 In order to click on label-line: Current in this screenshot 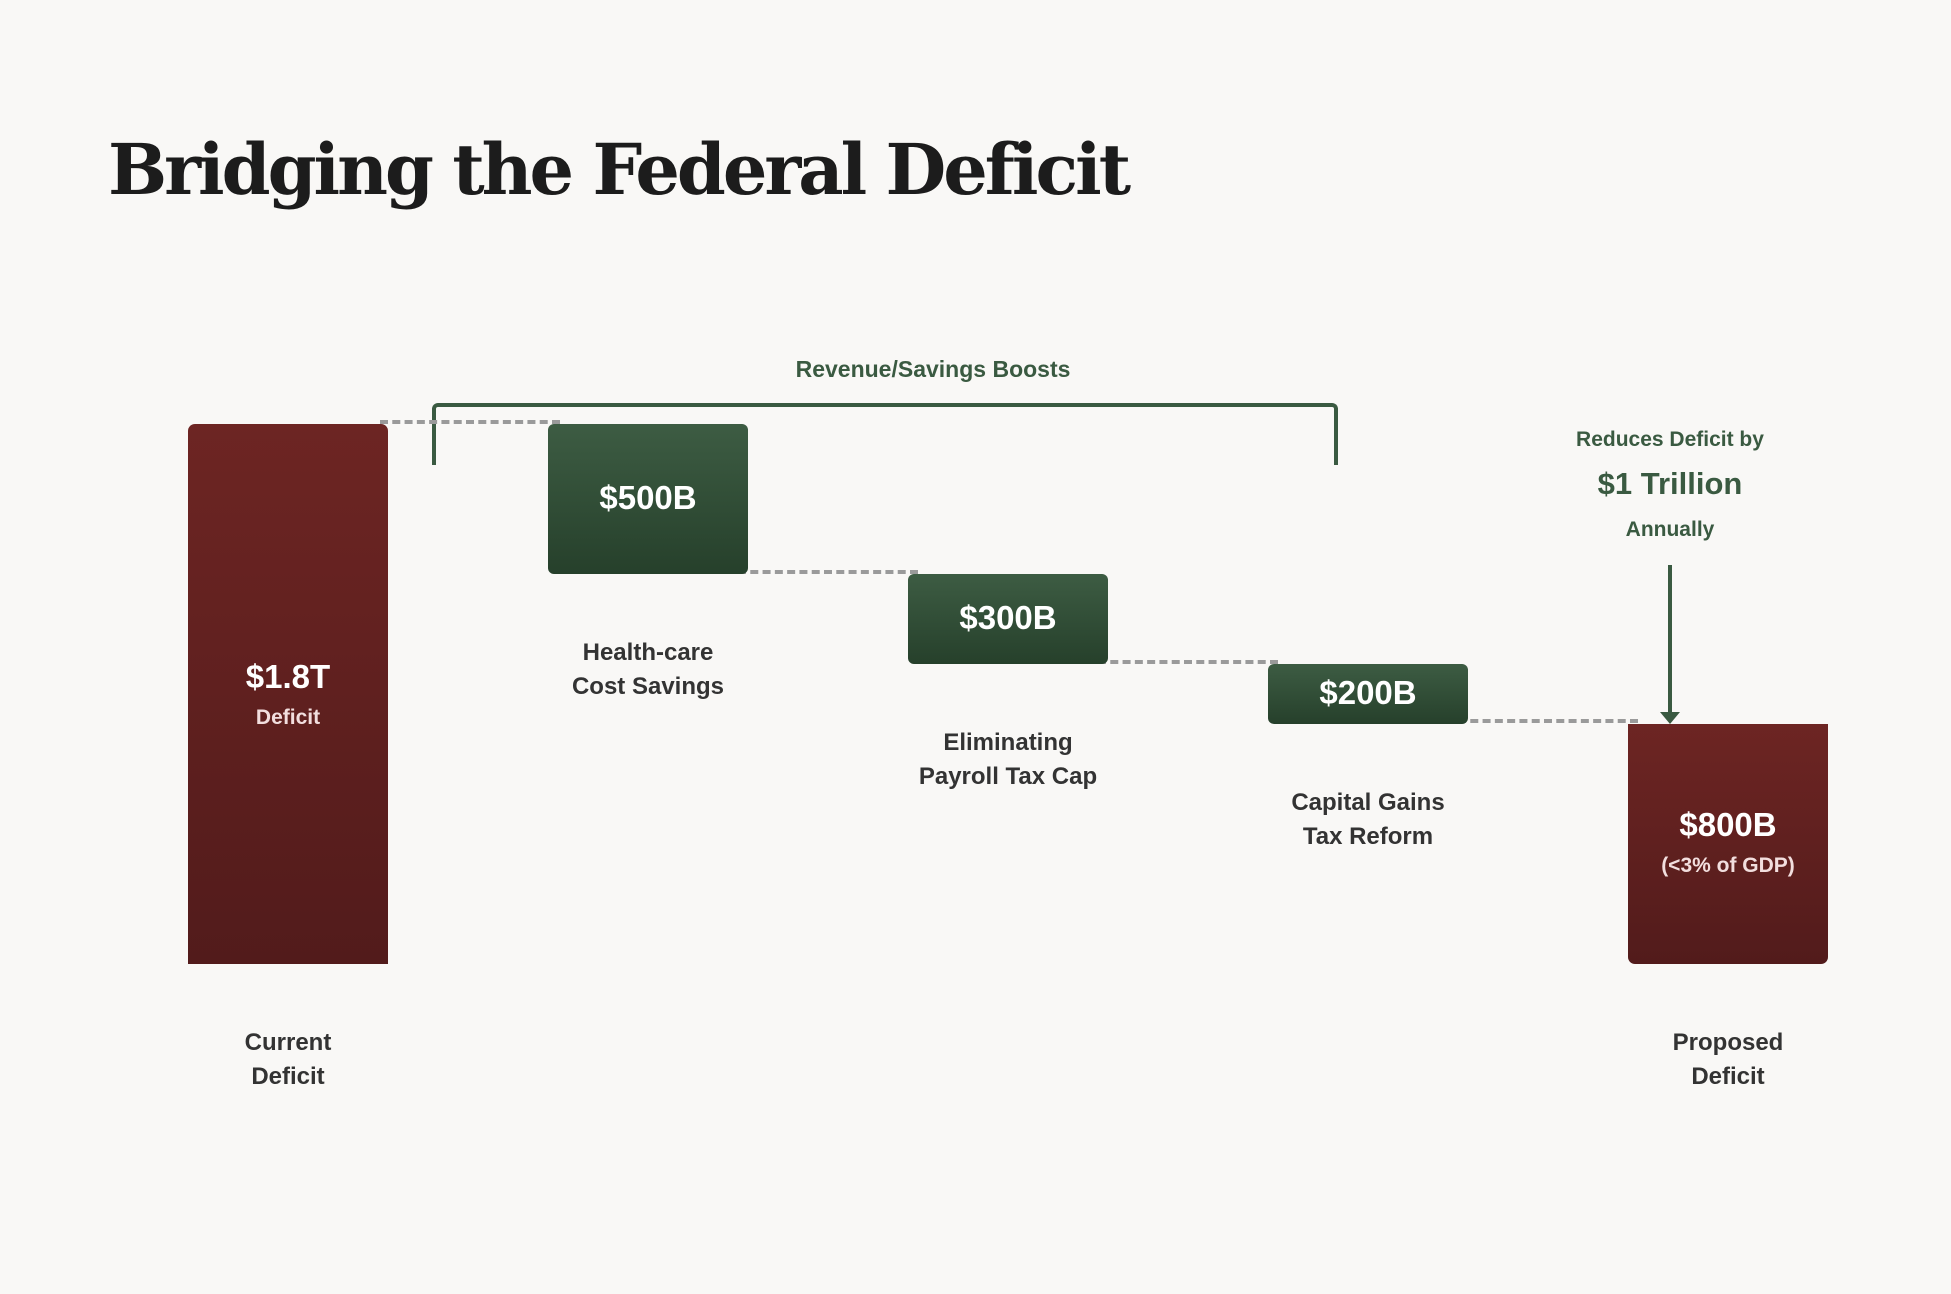, I will do `click(288, 1042)`.